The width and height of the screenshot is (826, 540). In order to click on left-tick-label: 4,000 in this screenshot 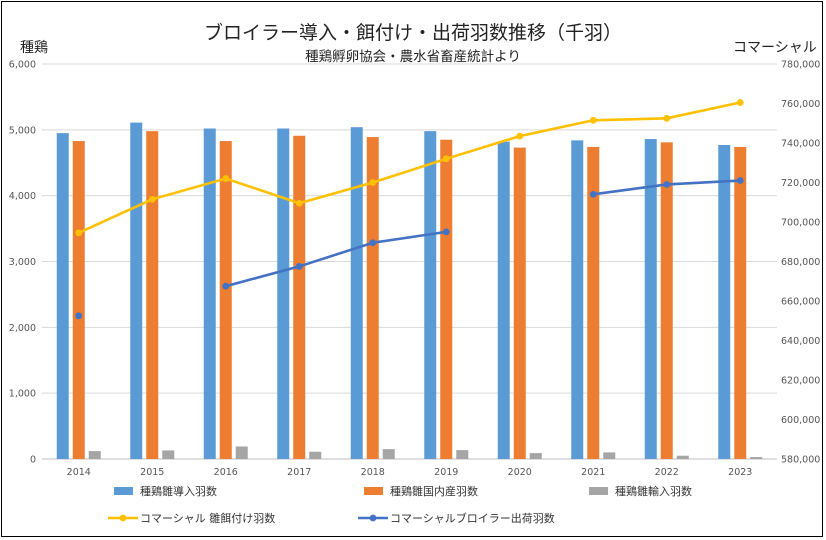, I will do `click(22, 196)`.